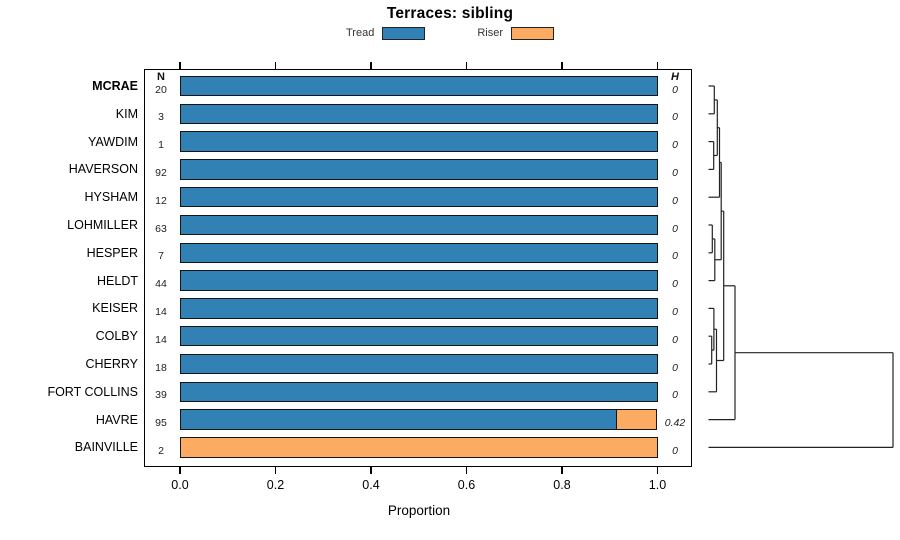 The height and width of the screenshot is (540, 900). Describe the element at coordinates (126, 113) in the screenshot. I see `row-label: KIM` at that location.